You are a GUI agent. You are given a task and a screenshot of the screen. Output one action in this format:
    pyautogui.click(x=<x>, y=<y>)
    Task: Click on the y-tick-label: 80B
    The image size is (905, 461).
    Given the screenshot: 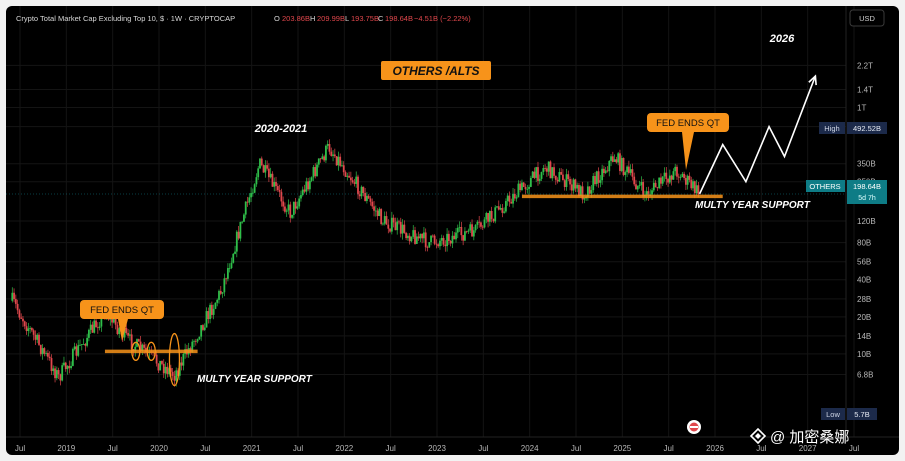 What is the action you would take?
    pyautogui.click(x=864, y=243)
    